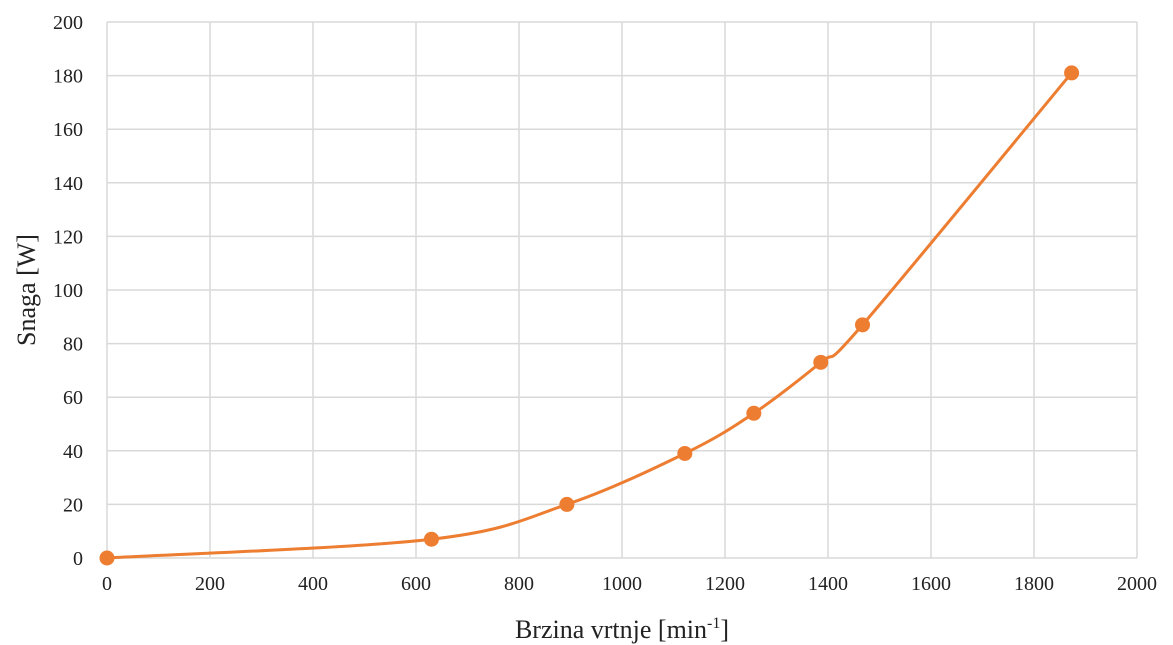 Image resolution: width=1173 pixels, height=645 pixels. Describe the element at coordinates (26, 290) in the screenshot. I see `y-axis-title: Snaga [W]` at that location.